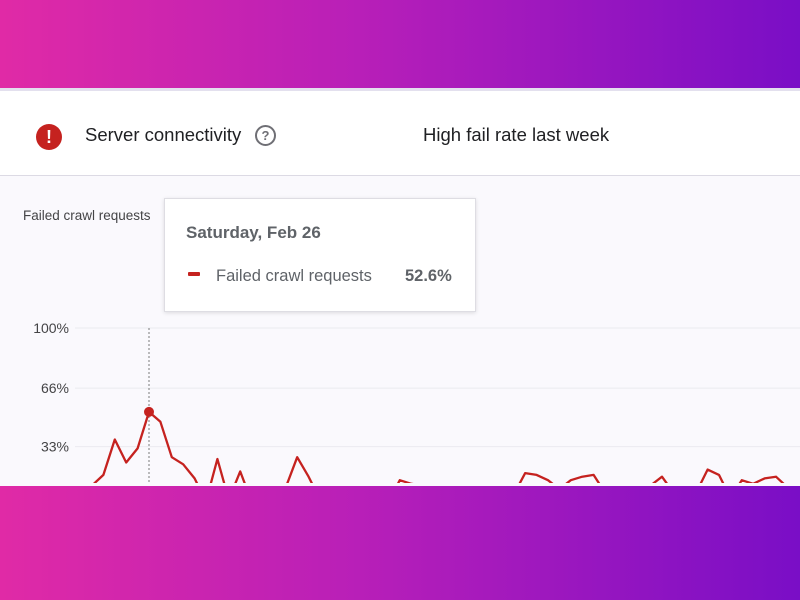 Image resolution: width=800 pixels, height=600 pixels. I want to click on y-axis-label: Failed crawl requests, so click(87, 215).